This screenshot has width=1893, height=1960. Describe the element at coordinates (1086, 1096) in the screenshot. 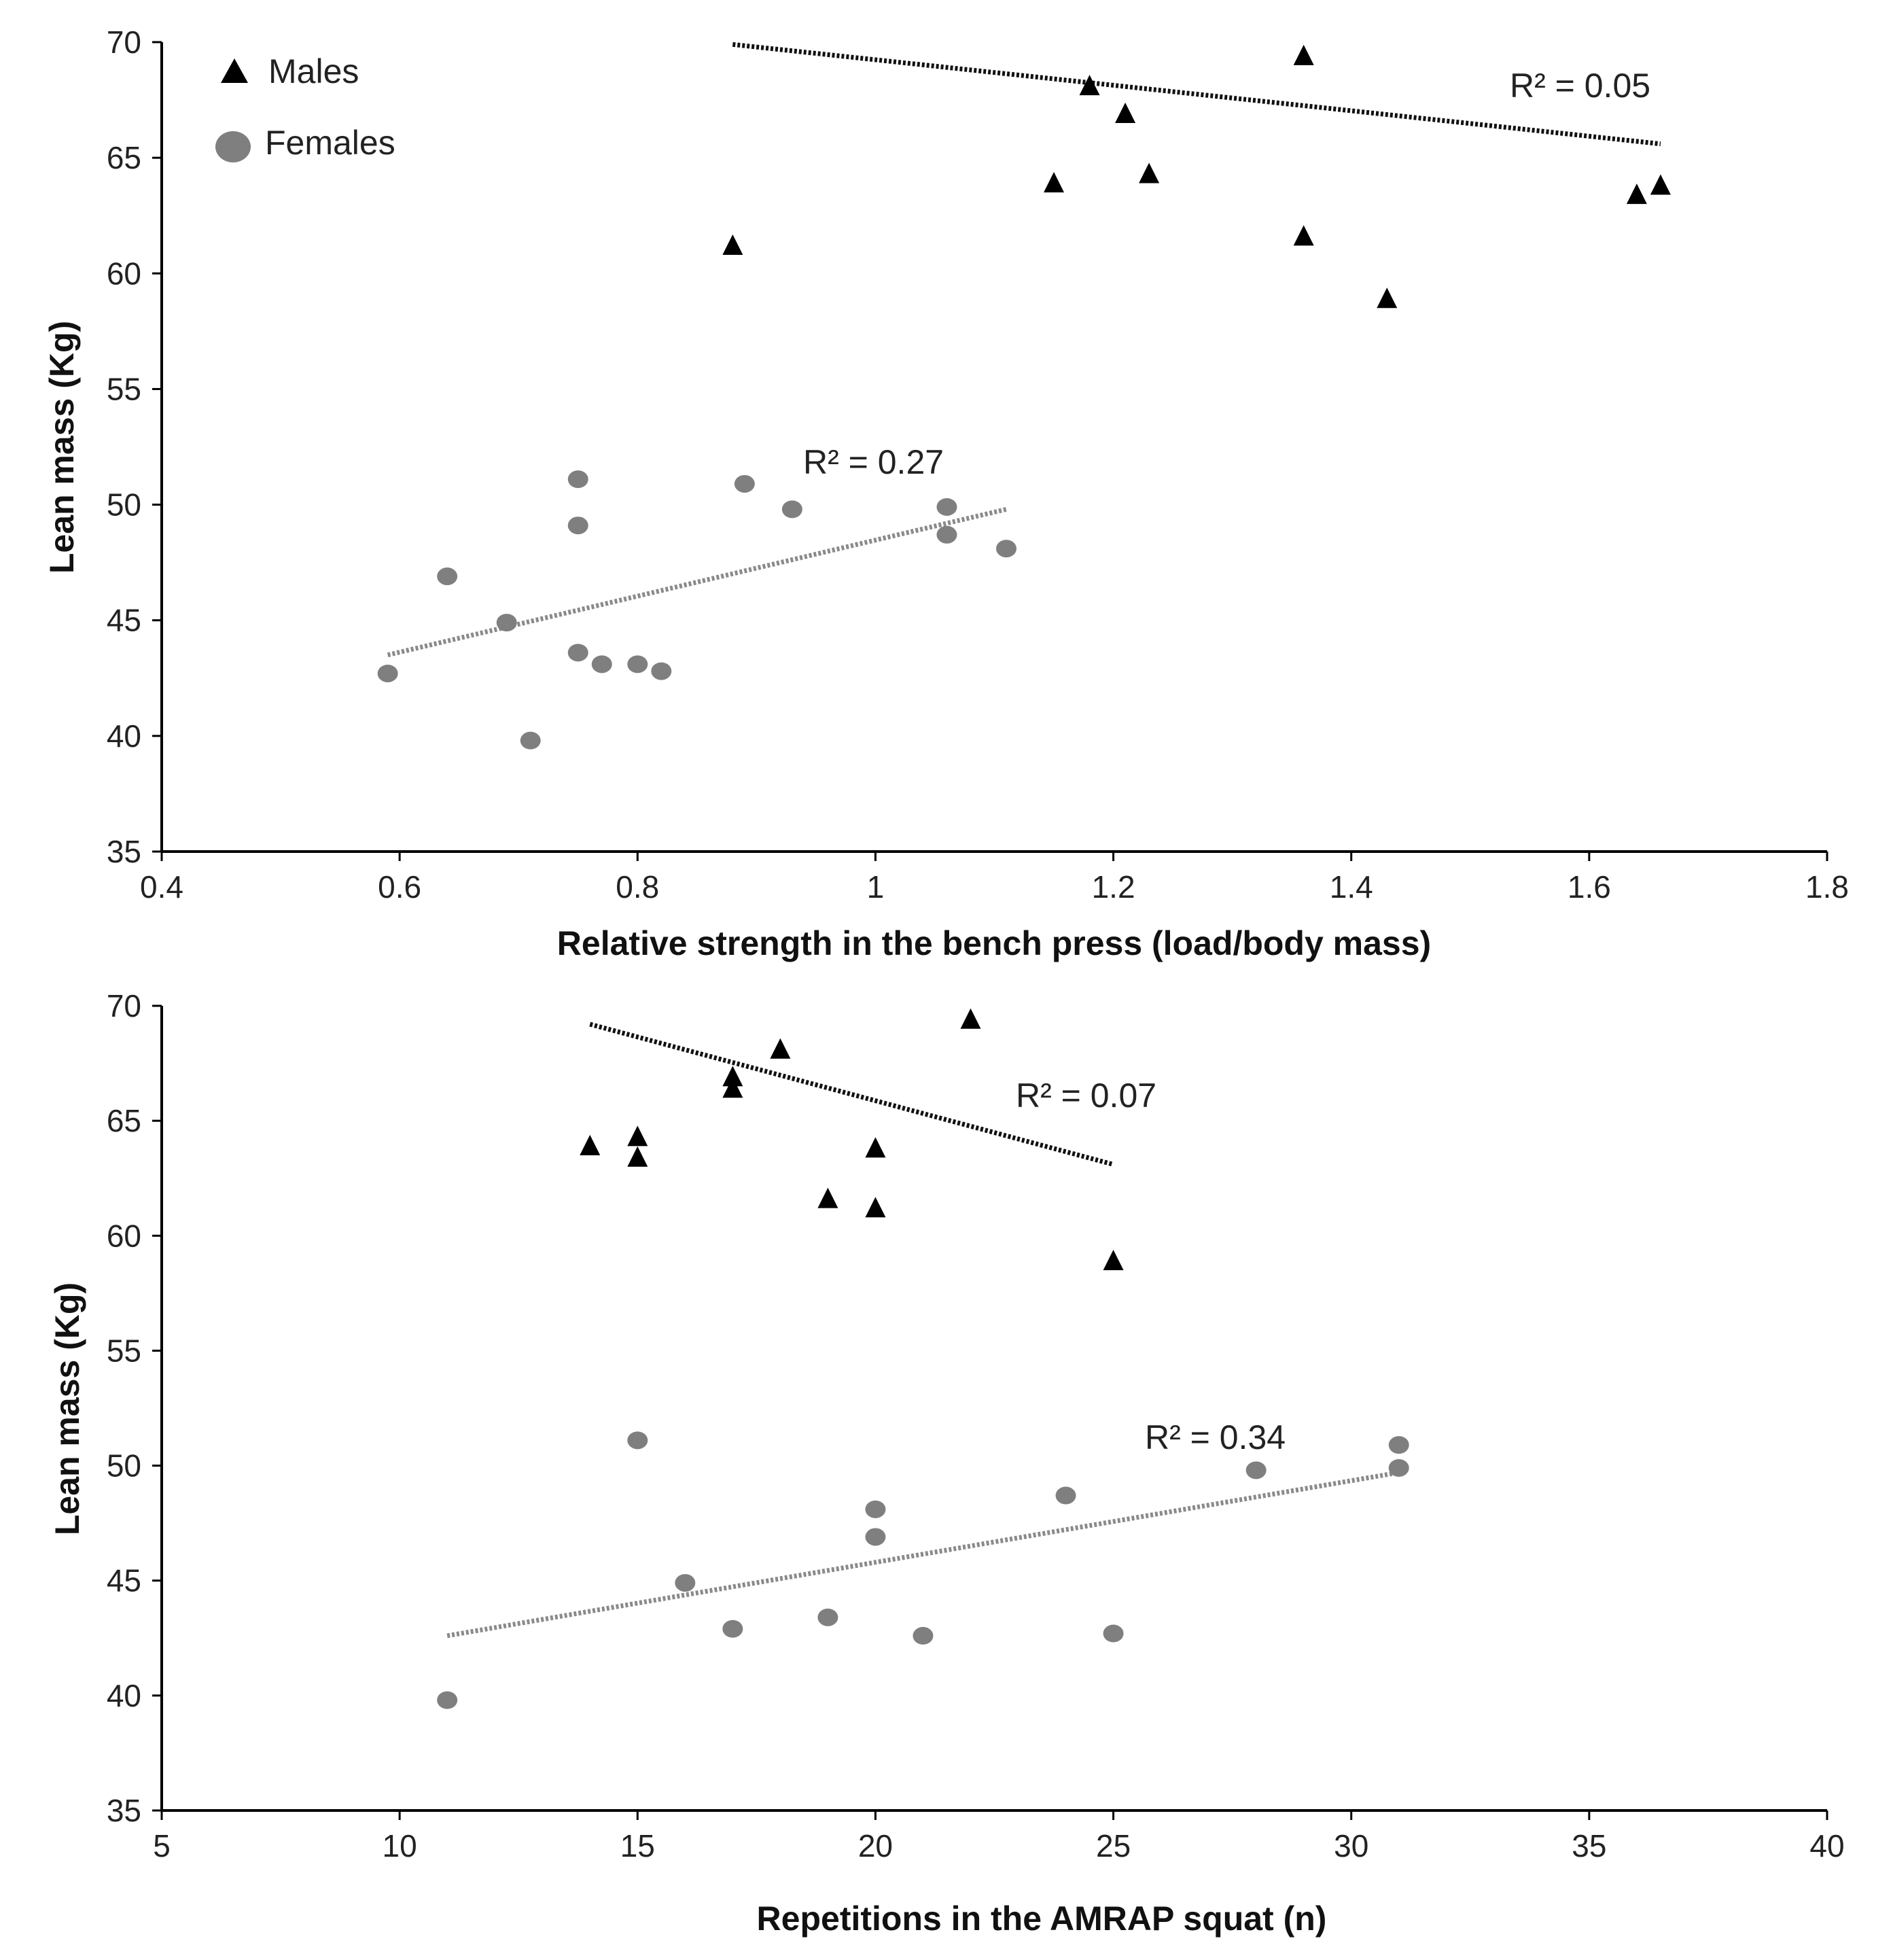

I see `r2-label-males: R² = 0.07` at that location.